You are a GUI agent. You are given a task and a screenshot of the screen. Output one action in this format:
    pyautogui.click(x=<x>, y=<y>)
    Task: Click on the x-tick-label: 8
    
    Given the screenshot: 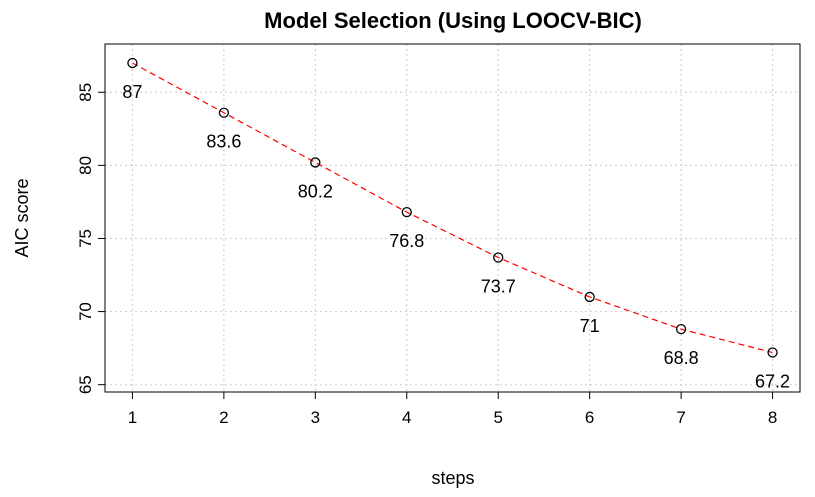 What is the action you would take?
    pyautogui.click(x=772, y=417)
    